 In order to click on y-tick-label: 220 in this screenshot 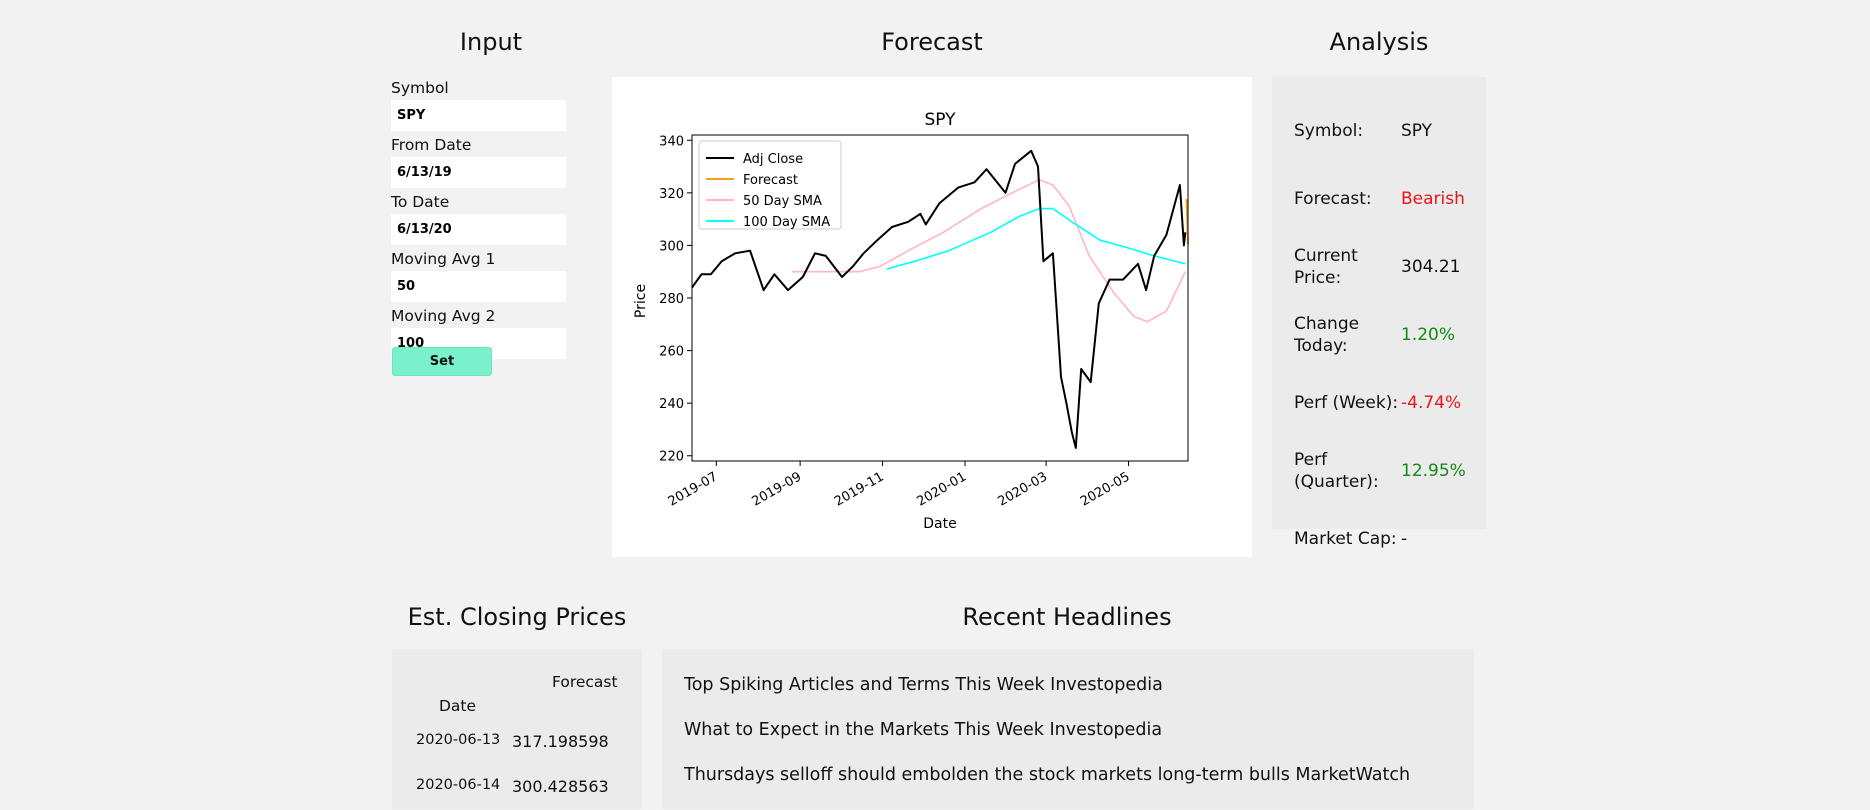, I will do `click(671, 457)`.